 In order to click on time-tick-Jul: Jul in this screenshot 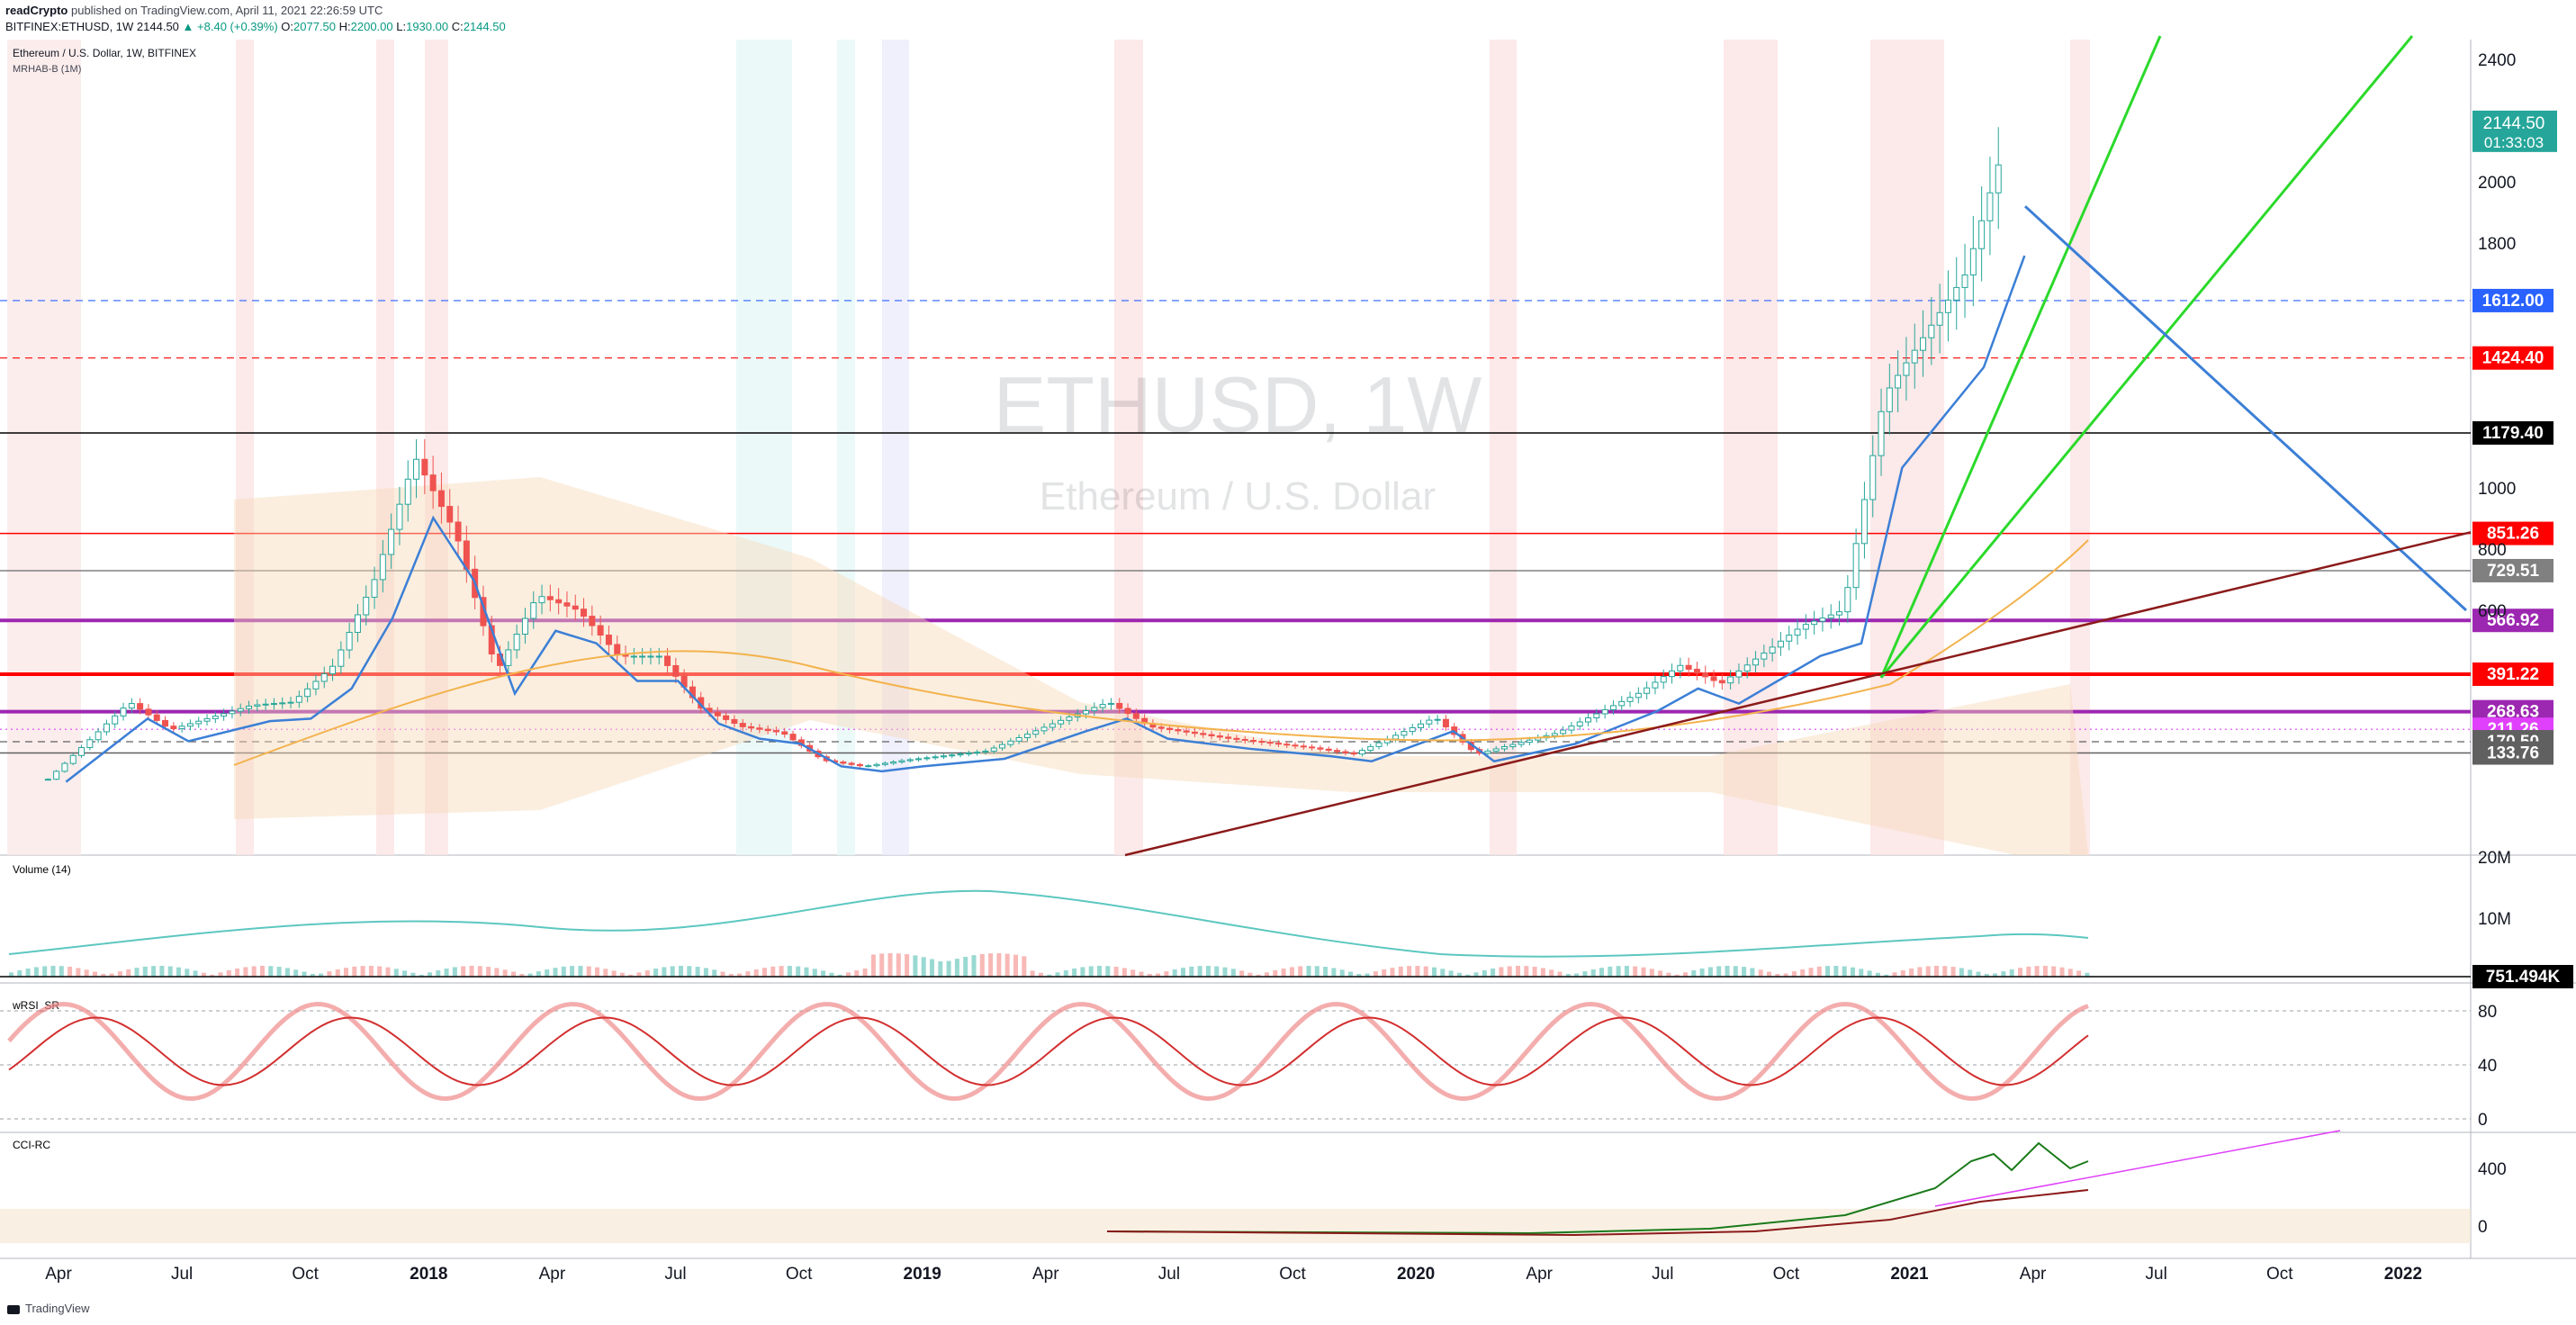, I will do `click(2156, 1274)`.